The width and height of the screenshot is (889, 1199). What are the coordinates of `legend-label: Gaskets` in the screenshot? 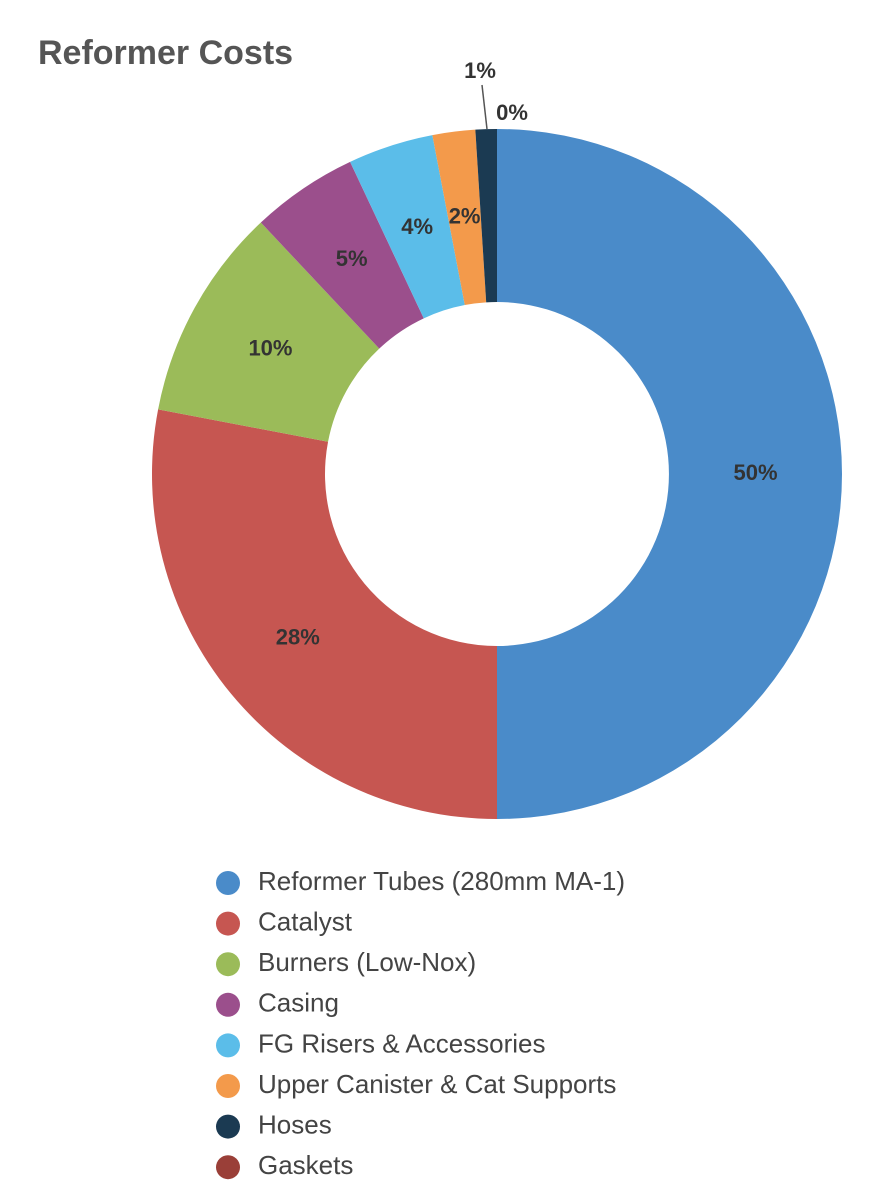 It's located at (305, 1165).